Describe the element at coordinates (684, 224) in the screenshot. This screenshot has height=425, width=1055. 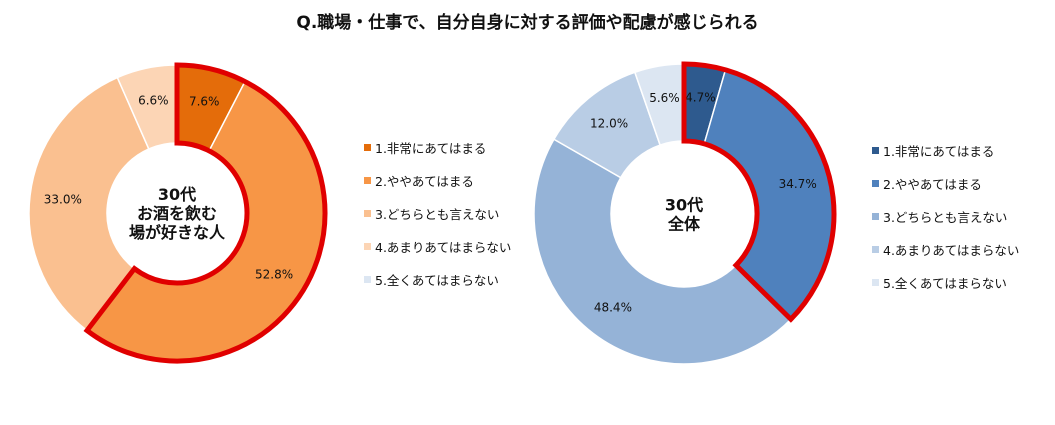
I see `center-label-line: 全体` at that location.